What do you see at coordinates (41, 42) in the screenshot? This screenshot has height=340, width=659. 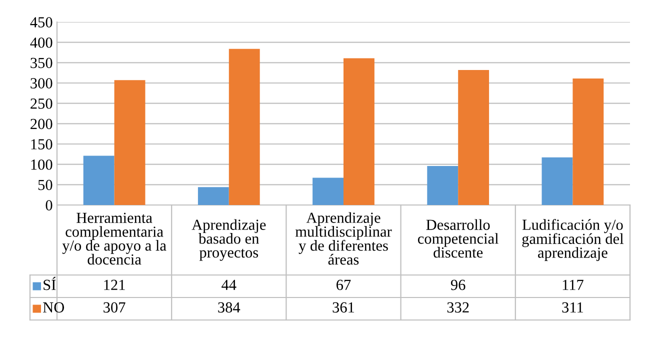 I see `y-tick-label: 400` at bounding box center [41, 42].